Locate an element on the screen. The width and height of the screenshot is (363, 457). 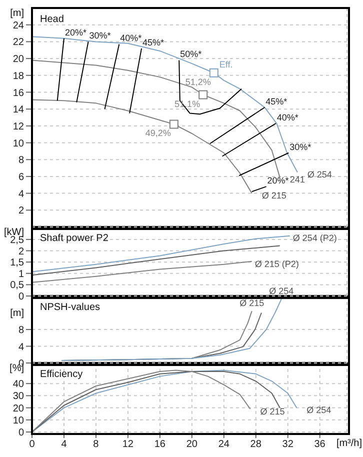
y-tick-label: 0,5 is located at coordinates (17, 286).